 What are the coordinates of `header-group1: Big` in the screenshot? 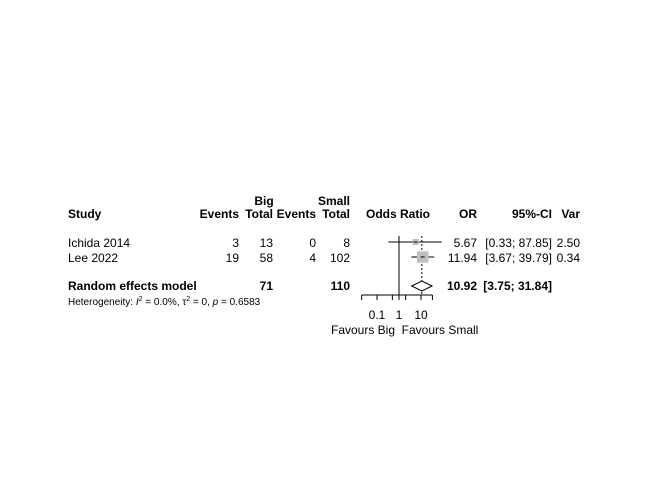 It's located at (263, 201).